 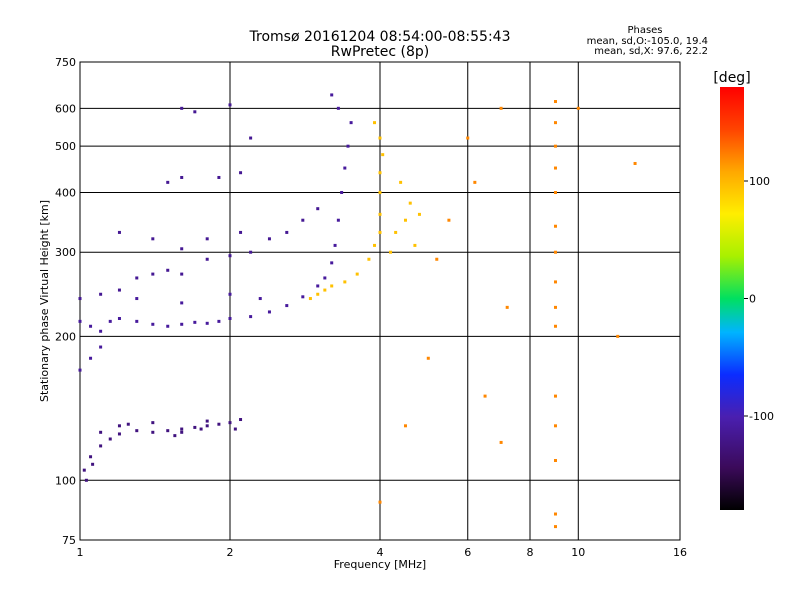 What do you see at coordinates (69, 540) in the screenshot?
I see `y-tick-label: 75` at bounding box center [69, 540].